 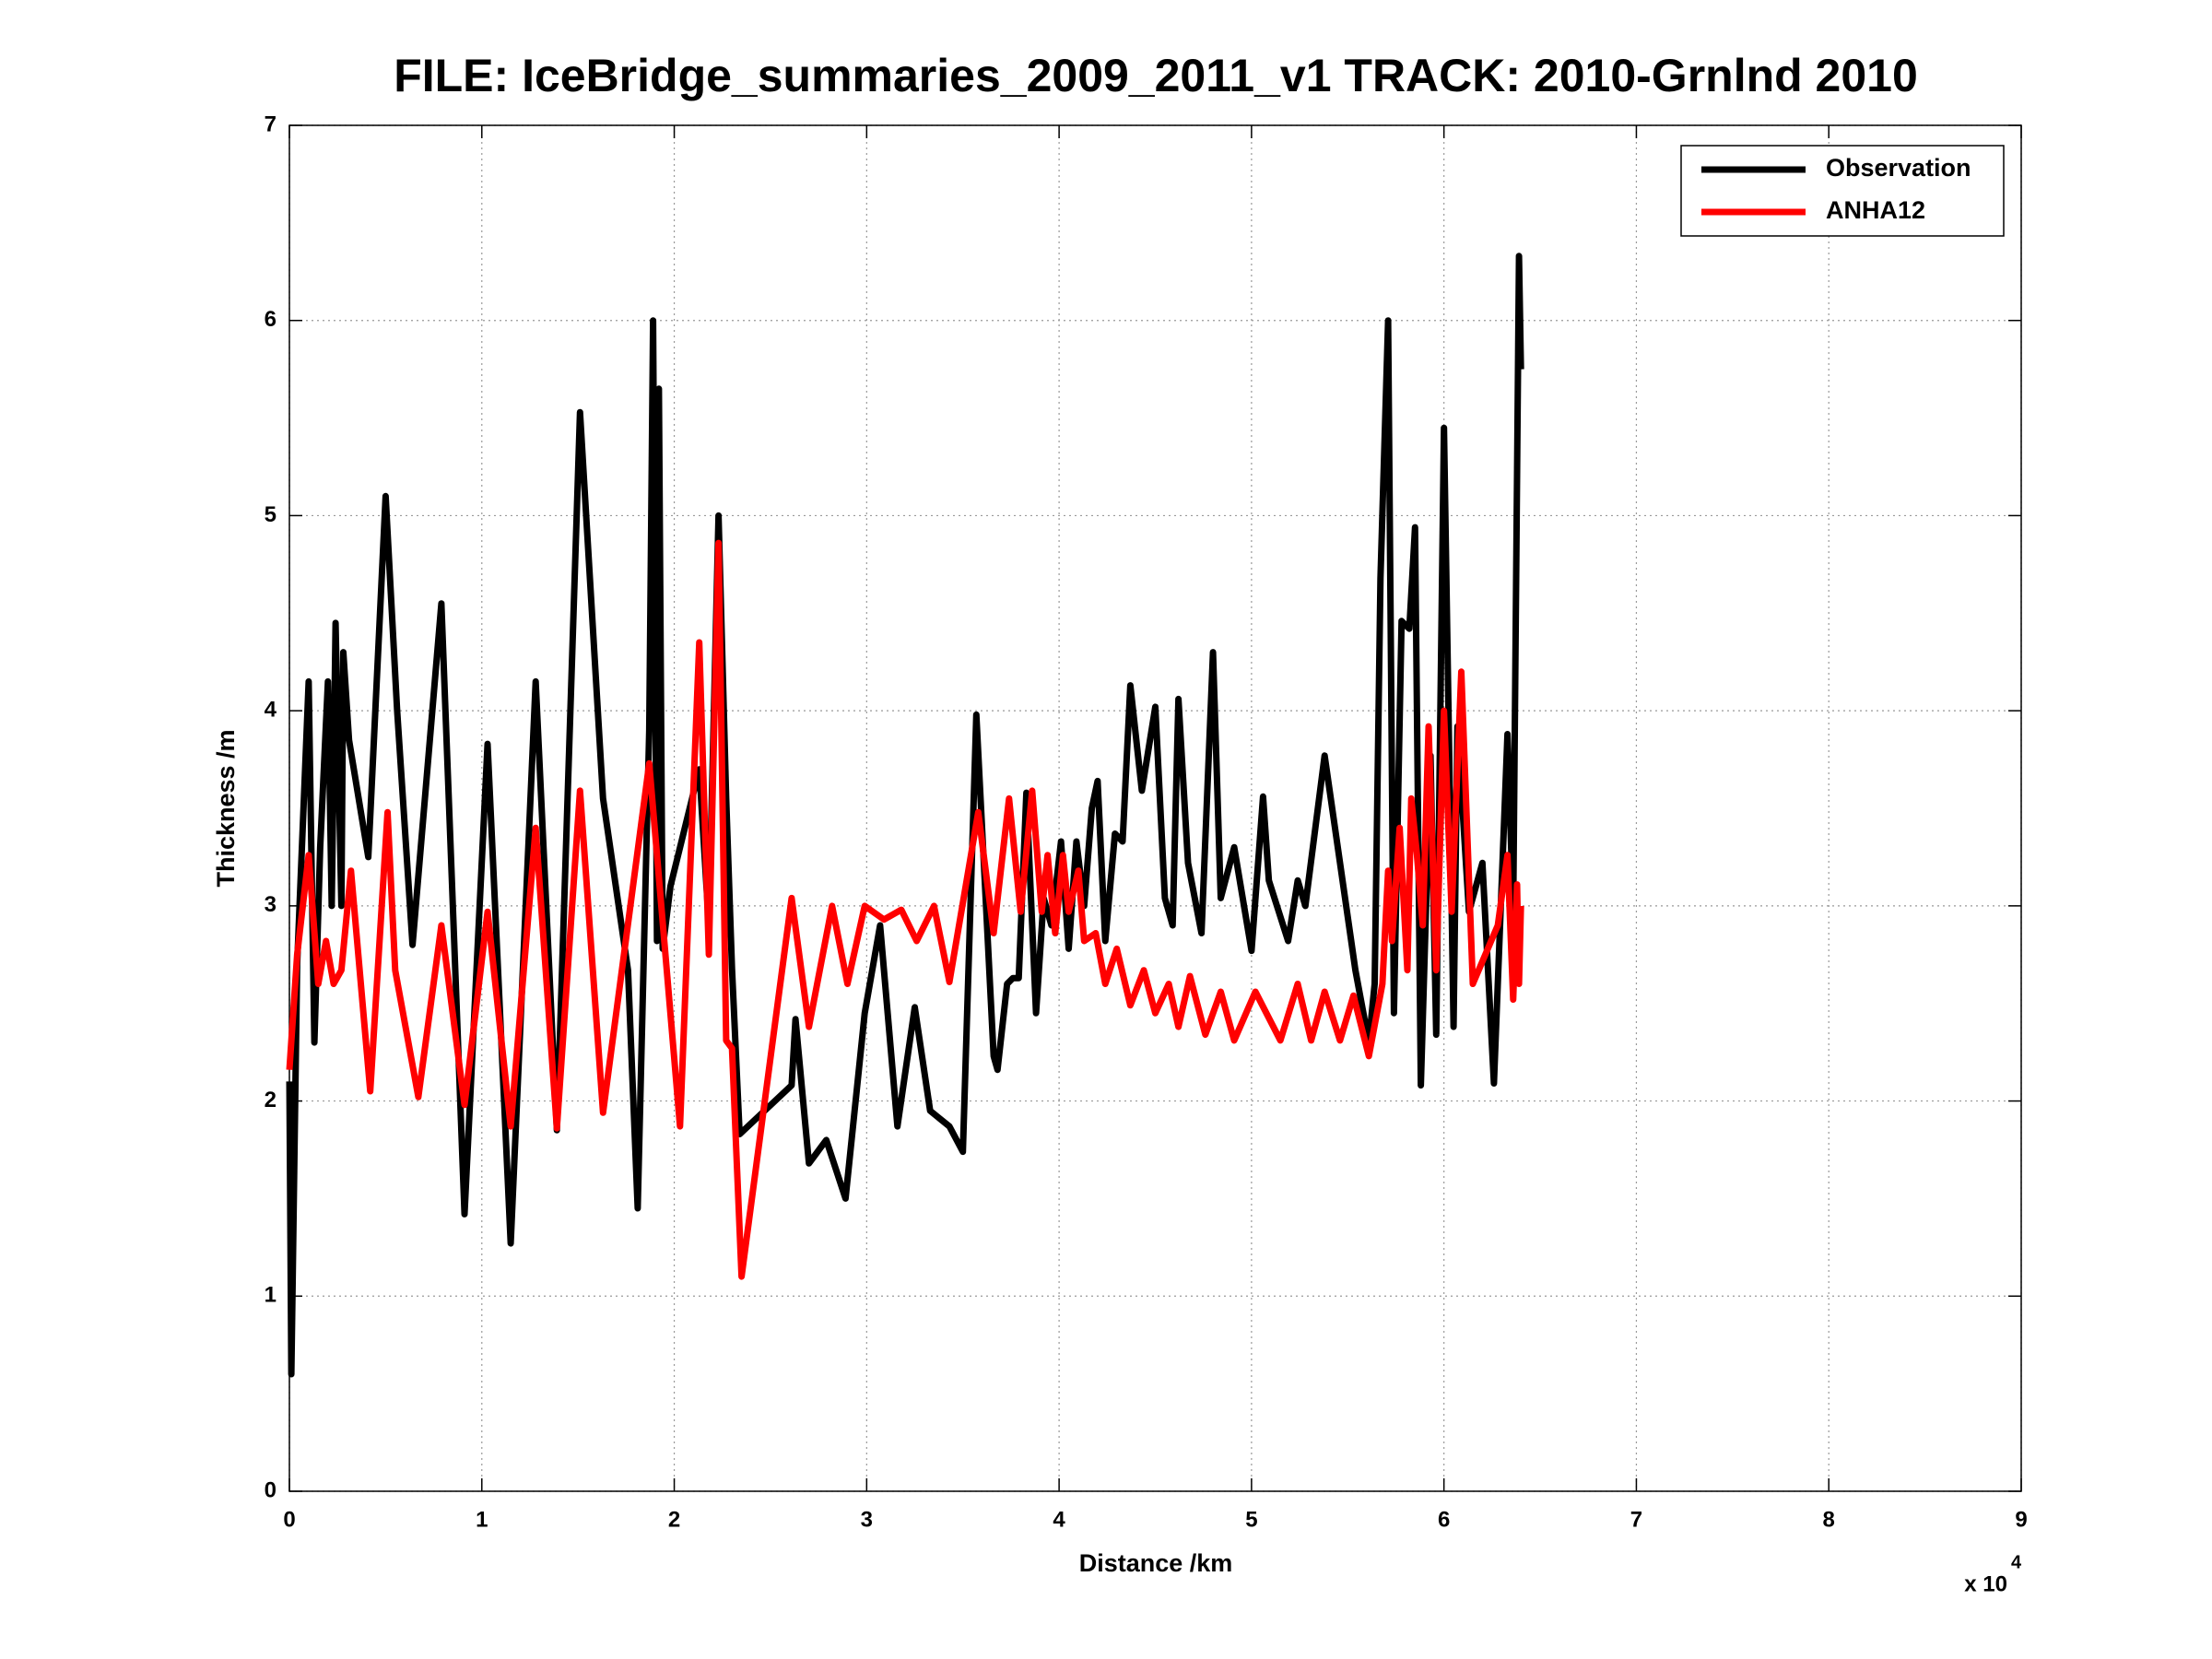 I want to click on x-scale-exponent: 4, so click(x=2016, y=1562).